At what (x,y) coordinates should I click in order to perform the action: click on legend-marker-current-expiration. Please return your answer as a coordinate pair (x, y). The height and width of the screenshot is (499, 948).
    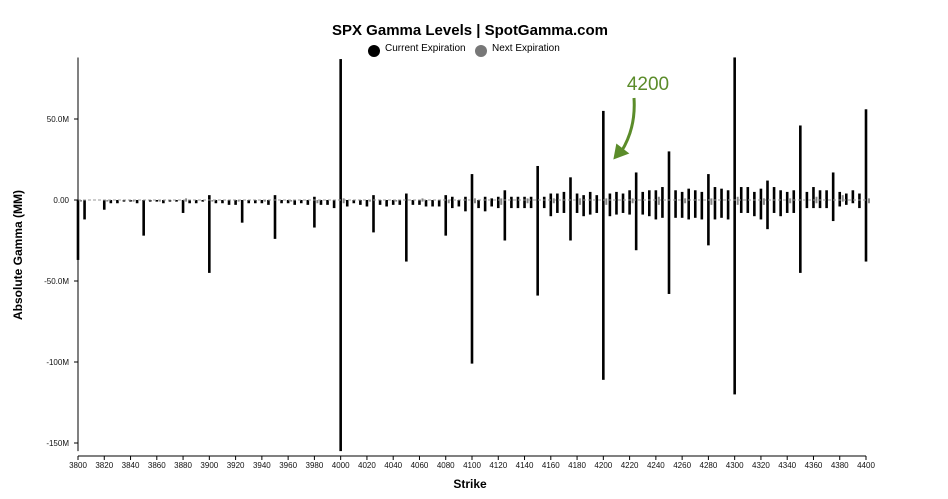
    Looking at the image, I should click on (374, 51).